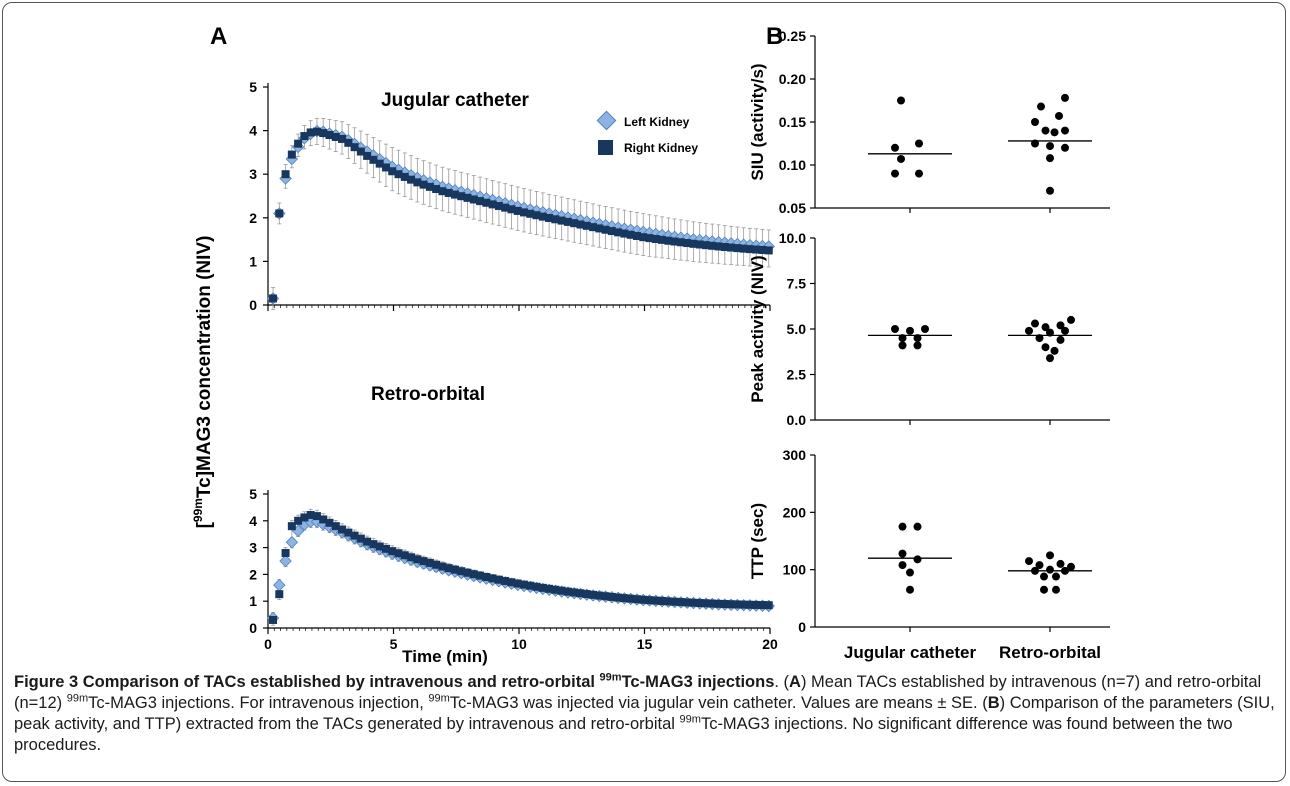 The height and width of the screenshot is (786, 1290). I want to click on legend-label-left-kidney: Left Kidney, so click(657, 122).